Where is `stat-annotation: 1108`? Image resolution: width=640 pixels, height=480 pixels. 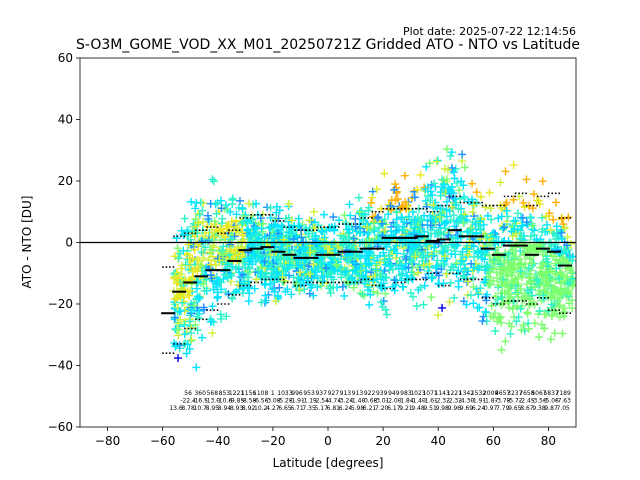 stat-annotation: 1108 is located at coordinates (260, 393).